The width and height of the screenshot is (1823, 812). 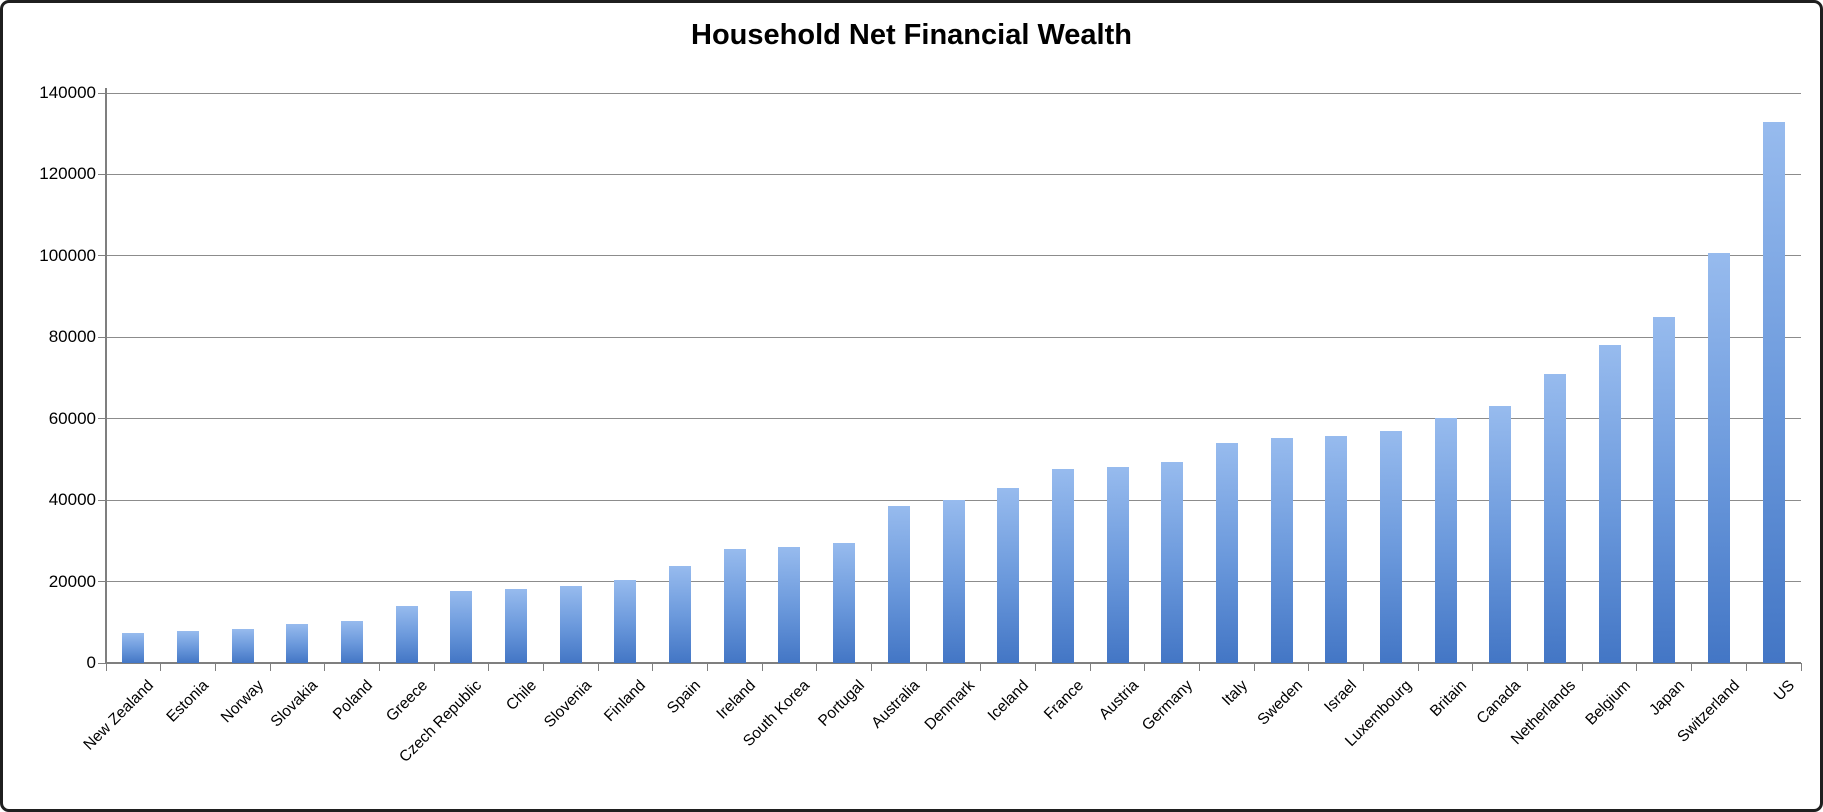 I want to click on ytick-label: 40000, so click(x=72, y=500).